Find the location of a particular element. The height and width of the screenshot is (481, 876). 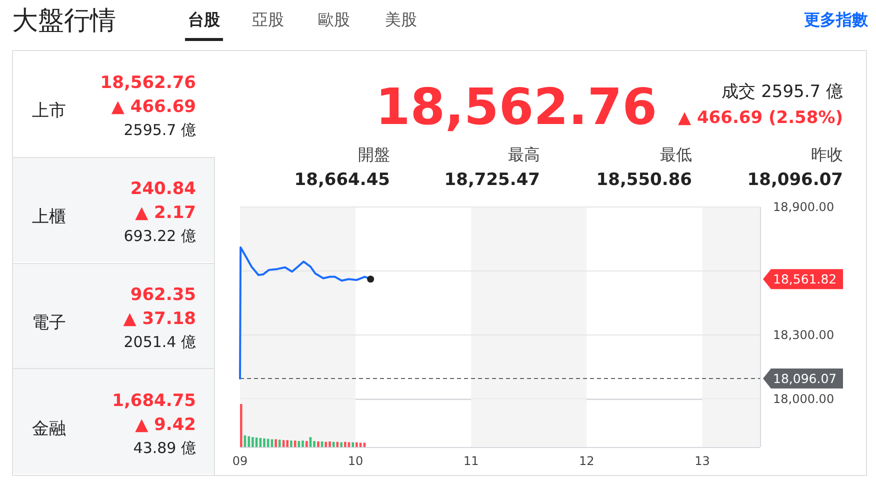

text: ▲ 2.17 is located at coordinates (165, 213).